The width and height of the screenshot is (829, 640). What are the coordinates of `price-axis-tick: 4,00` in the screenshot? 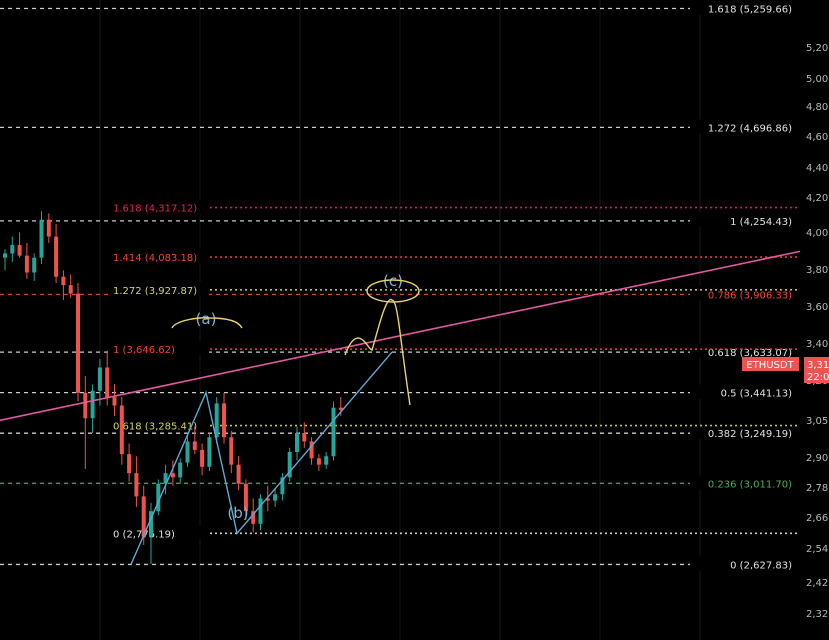 It's located at (817, 233).